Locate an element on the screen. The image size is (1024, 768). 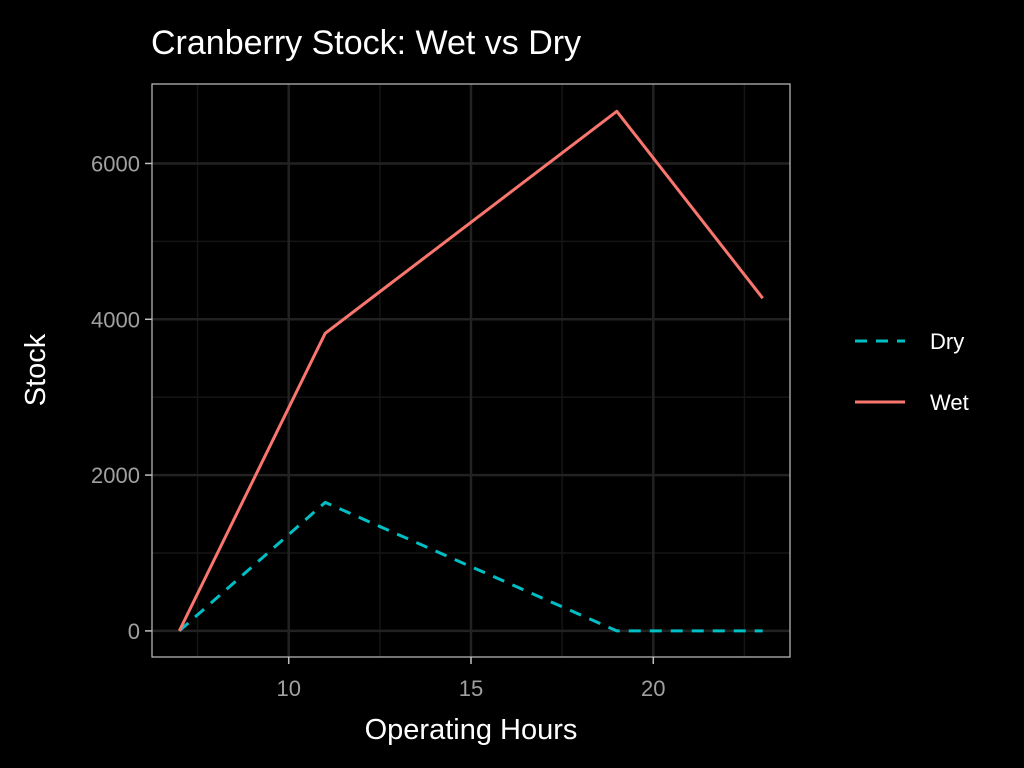
legend-label-wet: Wet is located at coordinates (949, 402).